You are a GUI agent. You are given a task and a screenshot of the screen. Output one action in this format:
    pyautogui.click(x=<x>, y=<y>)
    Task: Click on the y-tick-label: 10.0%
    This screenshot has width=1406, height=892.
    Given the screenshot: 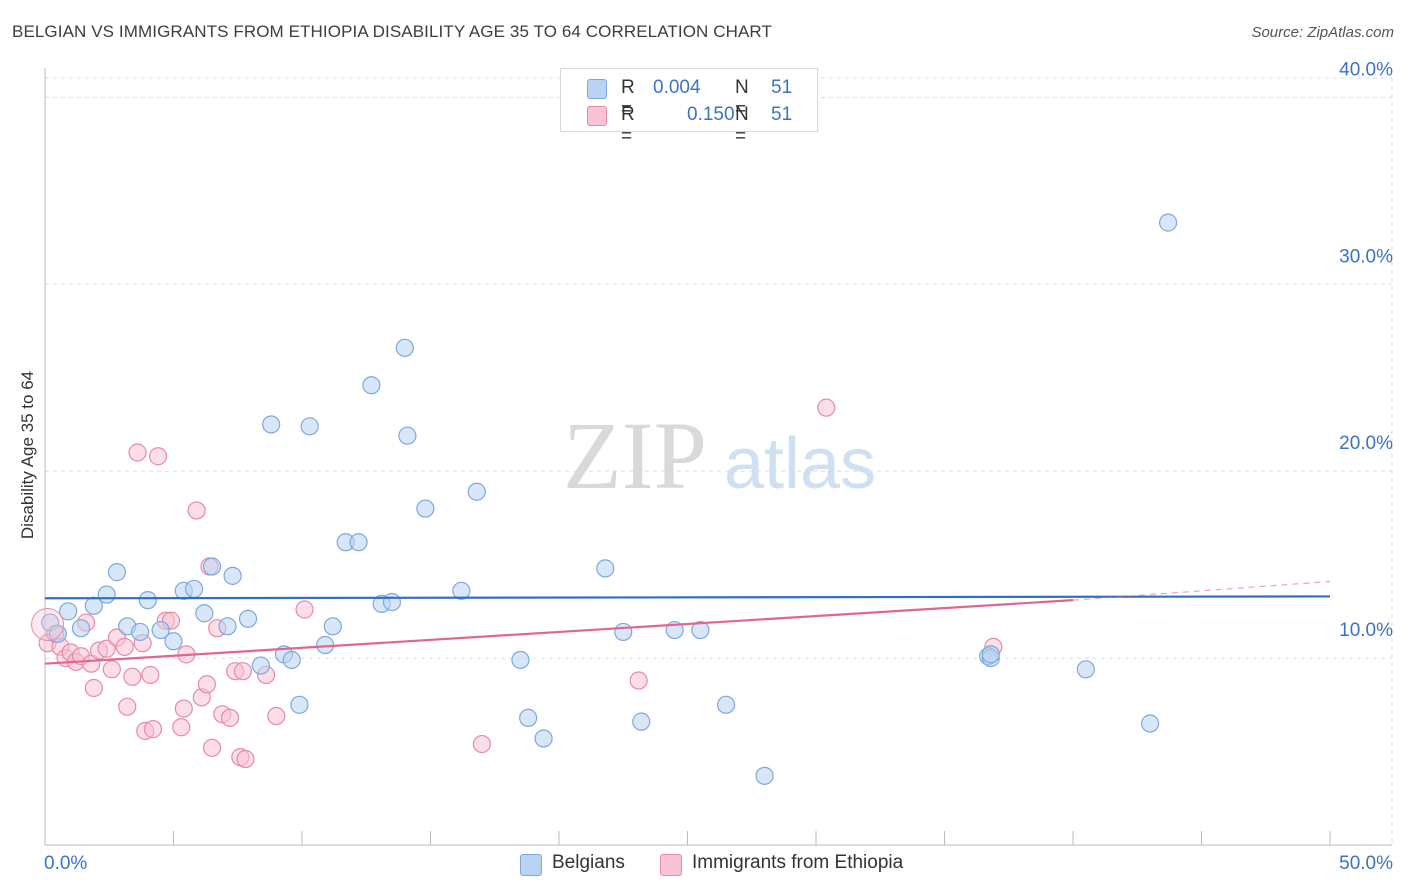 What is the action you would take?
    pyautogui.click(x=1366, y=630)
    